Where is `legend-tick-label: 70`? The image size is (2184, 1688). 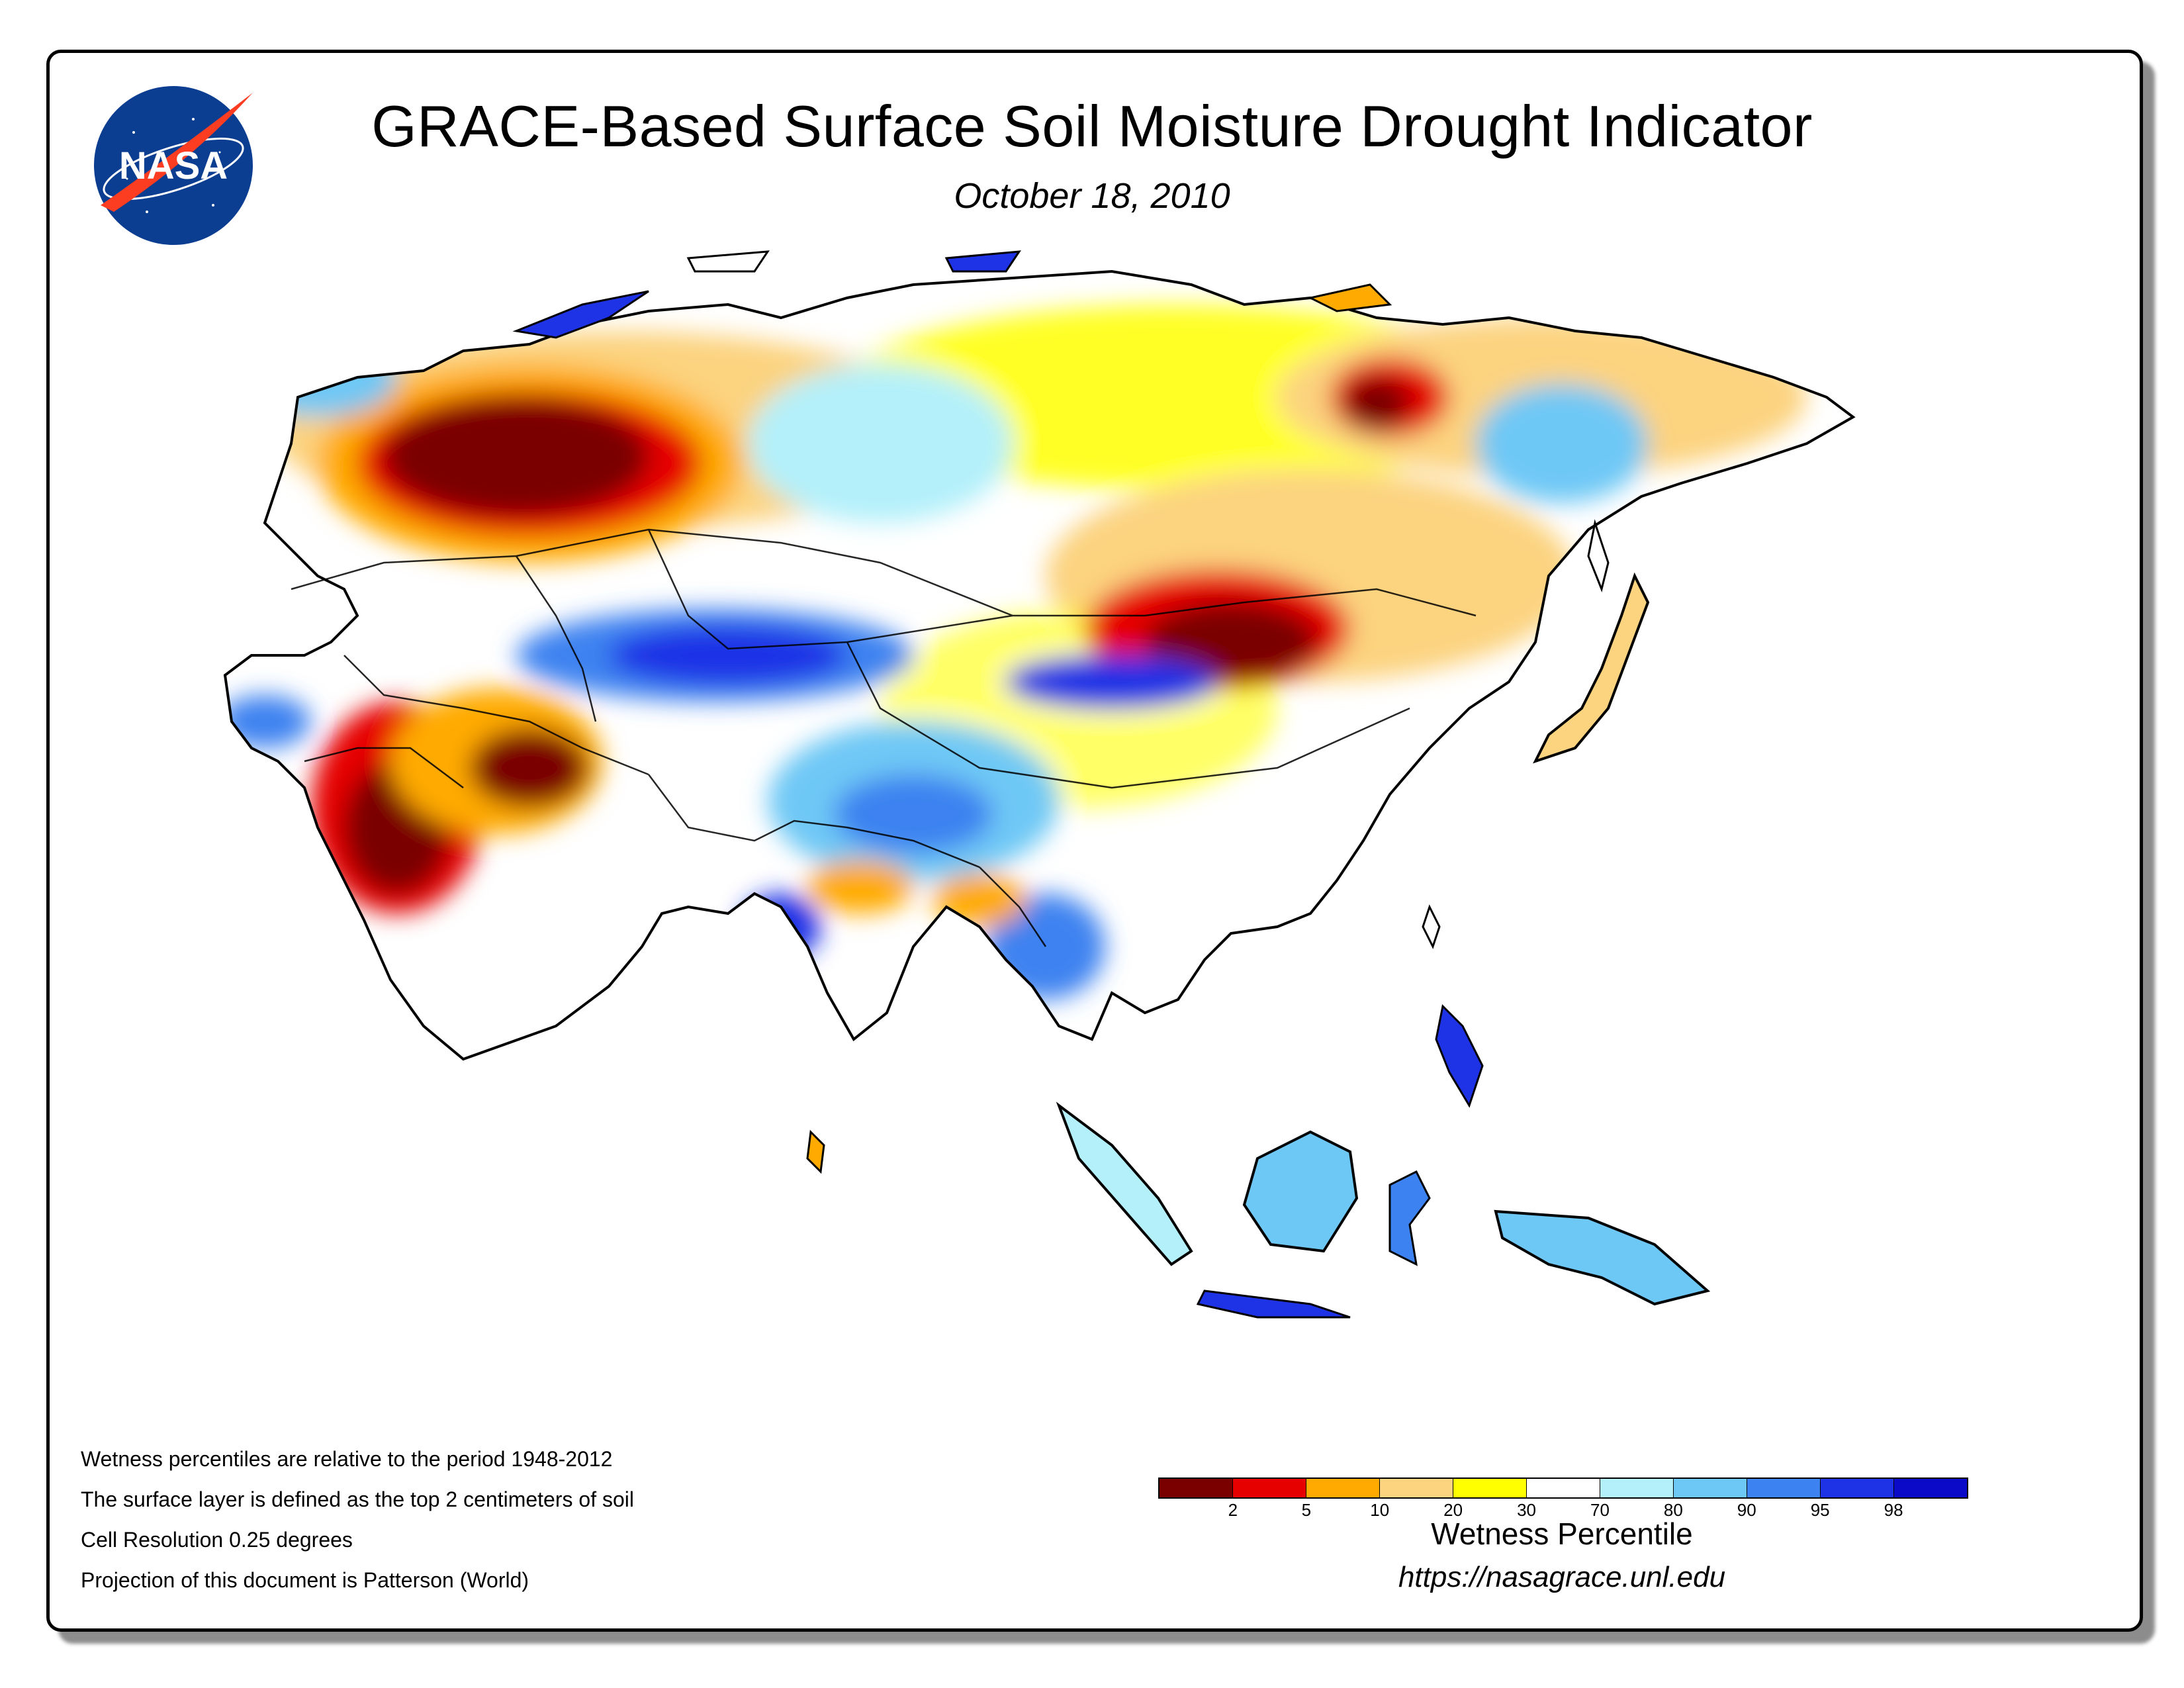
legend-tick-label: 70 is located at coordinates (1600, 1510).